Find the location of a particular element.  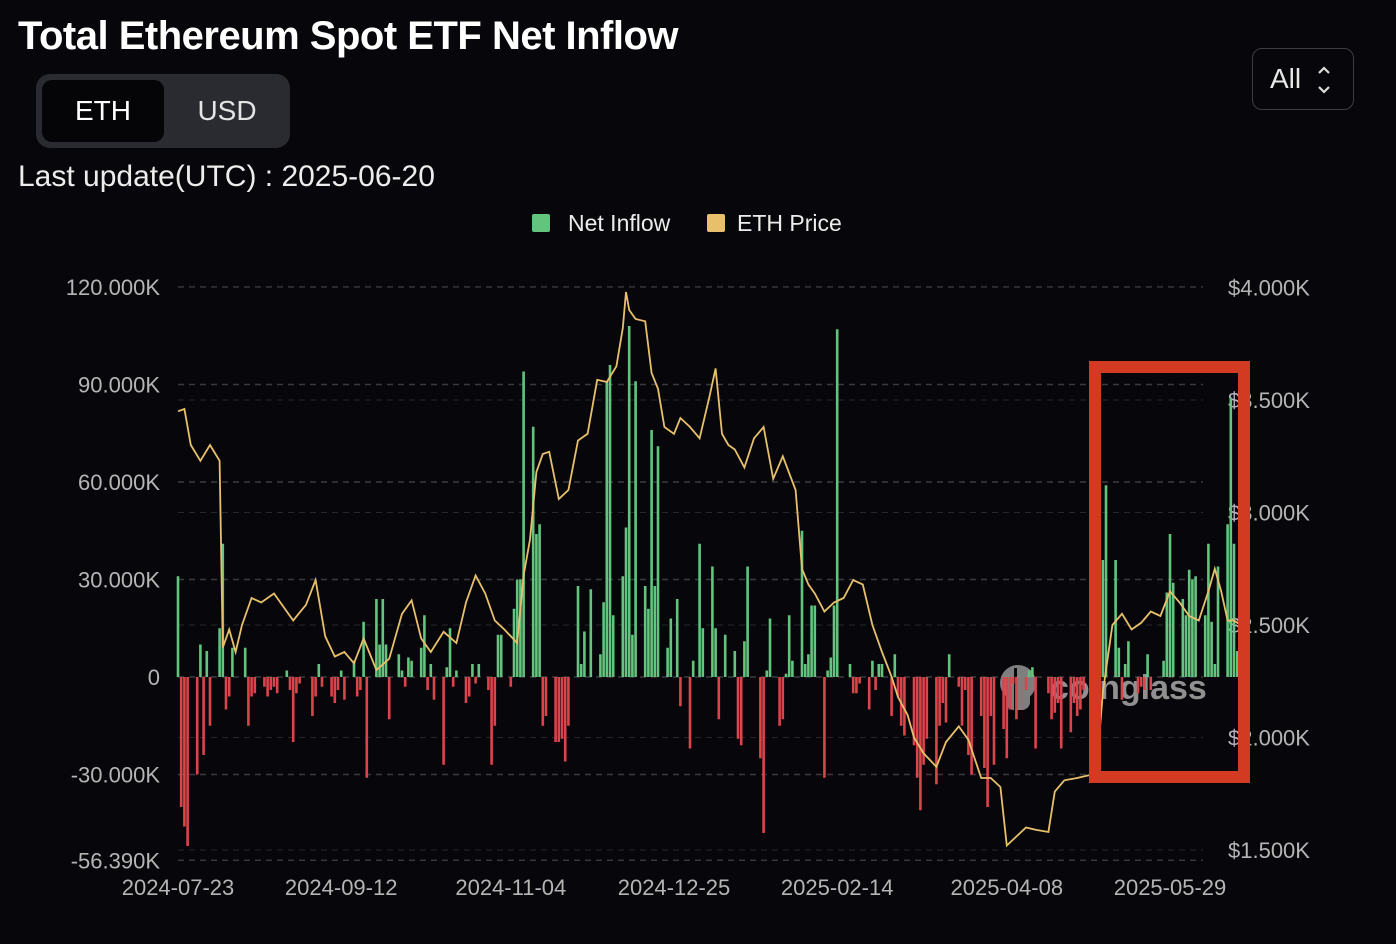

eth-unit-button: ETH is located at coordinates (103, 111).